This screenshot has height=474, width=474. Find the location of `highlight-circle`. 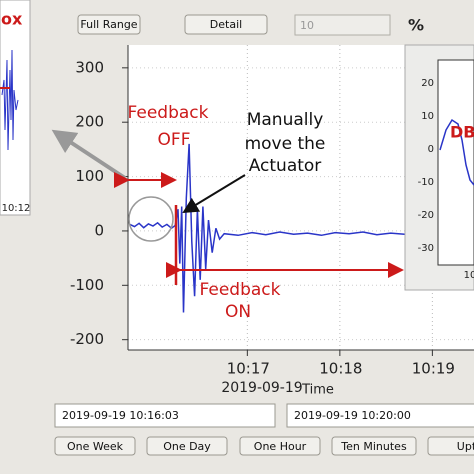

highlight-circle is located at coordinates (151, 219).